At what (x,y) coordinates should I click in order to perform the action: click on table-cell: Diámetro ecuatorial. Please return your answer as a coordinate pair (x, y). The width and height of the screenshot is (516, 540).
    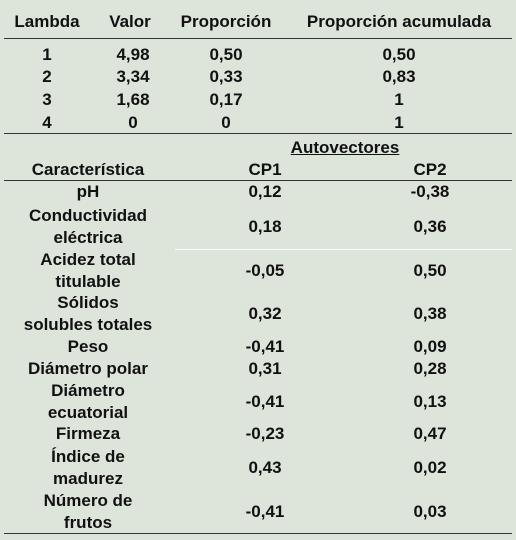
    Looking at the image, I should click on (88, 401).